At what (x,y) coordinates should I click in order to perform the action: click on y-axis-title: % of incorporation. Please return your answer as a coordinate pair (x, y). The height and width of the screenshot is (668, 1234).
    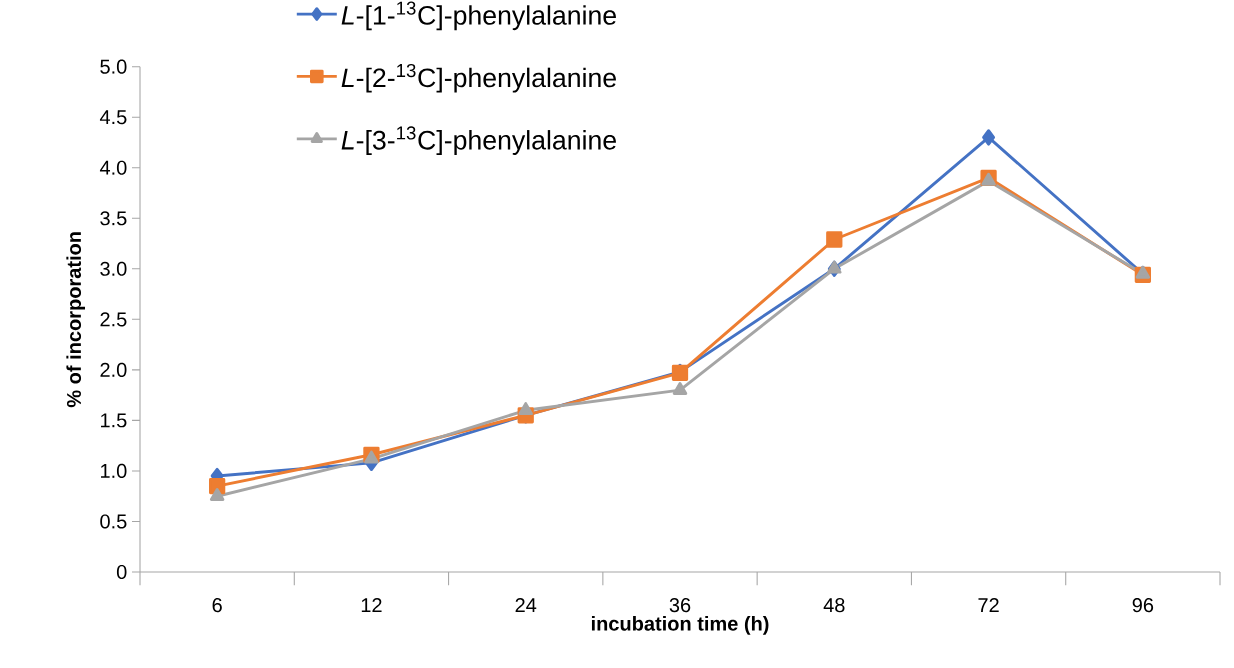
    Looking at the image, I should click on (75, 320).